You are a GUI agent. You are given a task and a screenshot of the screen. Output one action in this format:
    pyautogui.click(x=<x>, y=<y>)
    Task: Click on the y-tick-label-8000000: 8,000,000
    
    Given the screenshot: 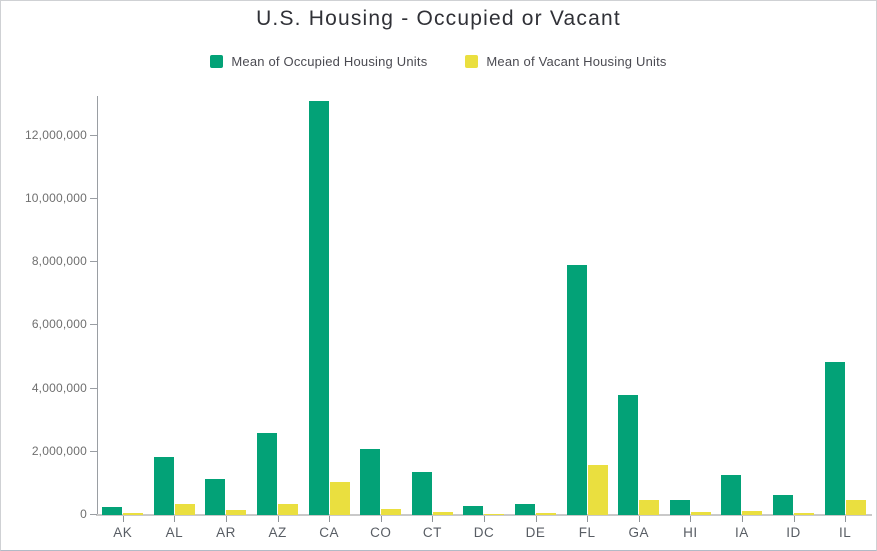 What is the action you would take?
    pyautogui.click(x=59, y=261)
    